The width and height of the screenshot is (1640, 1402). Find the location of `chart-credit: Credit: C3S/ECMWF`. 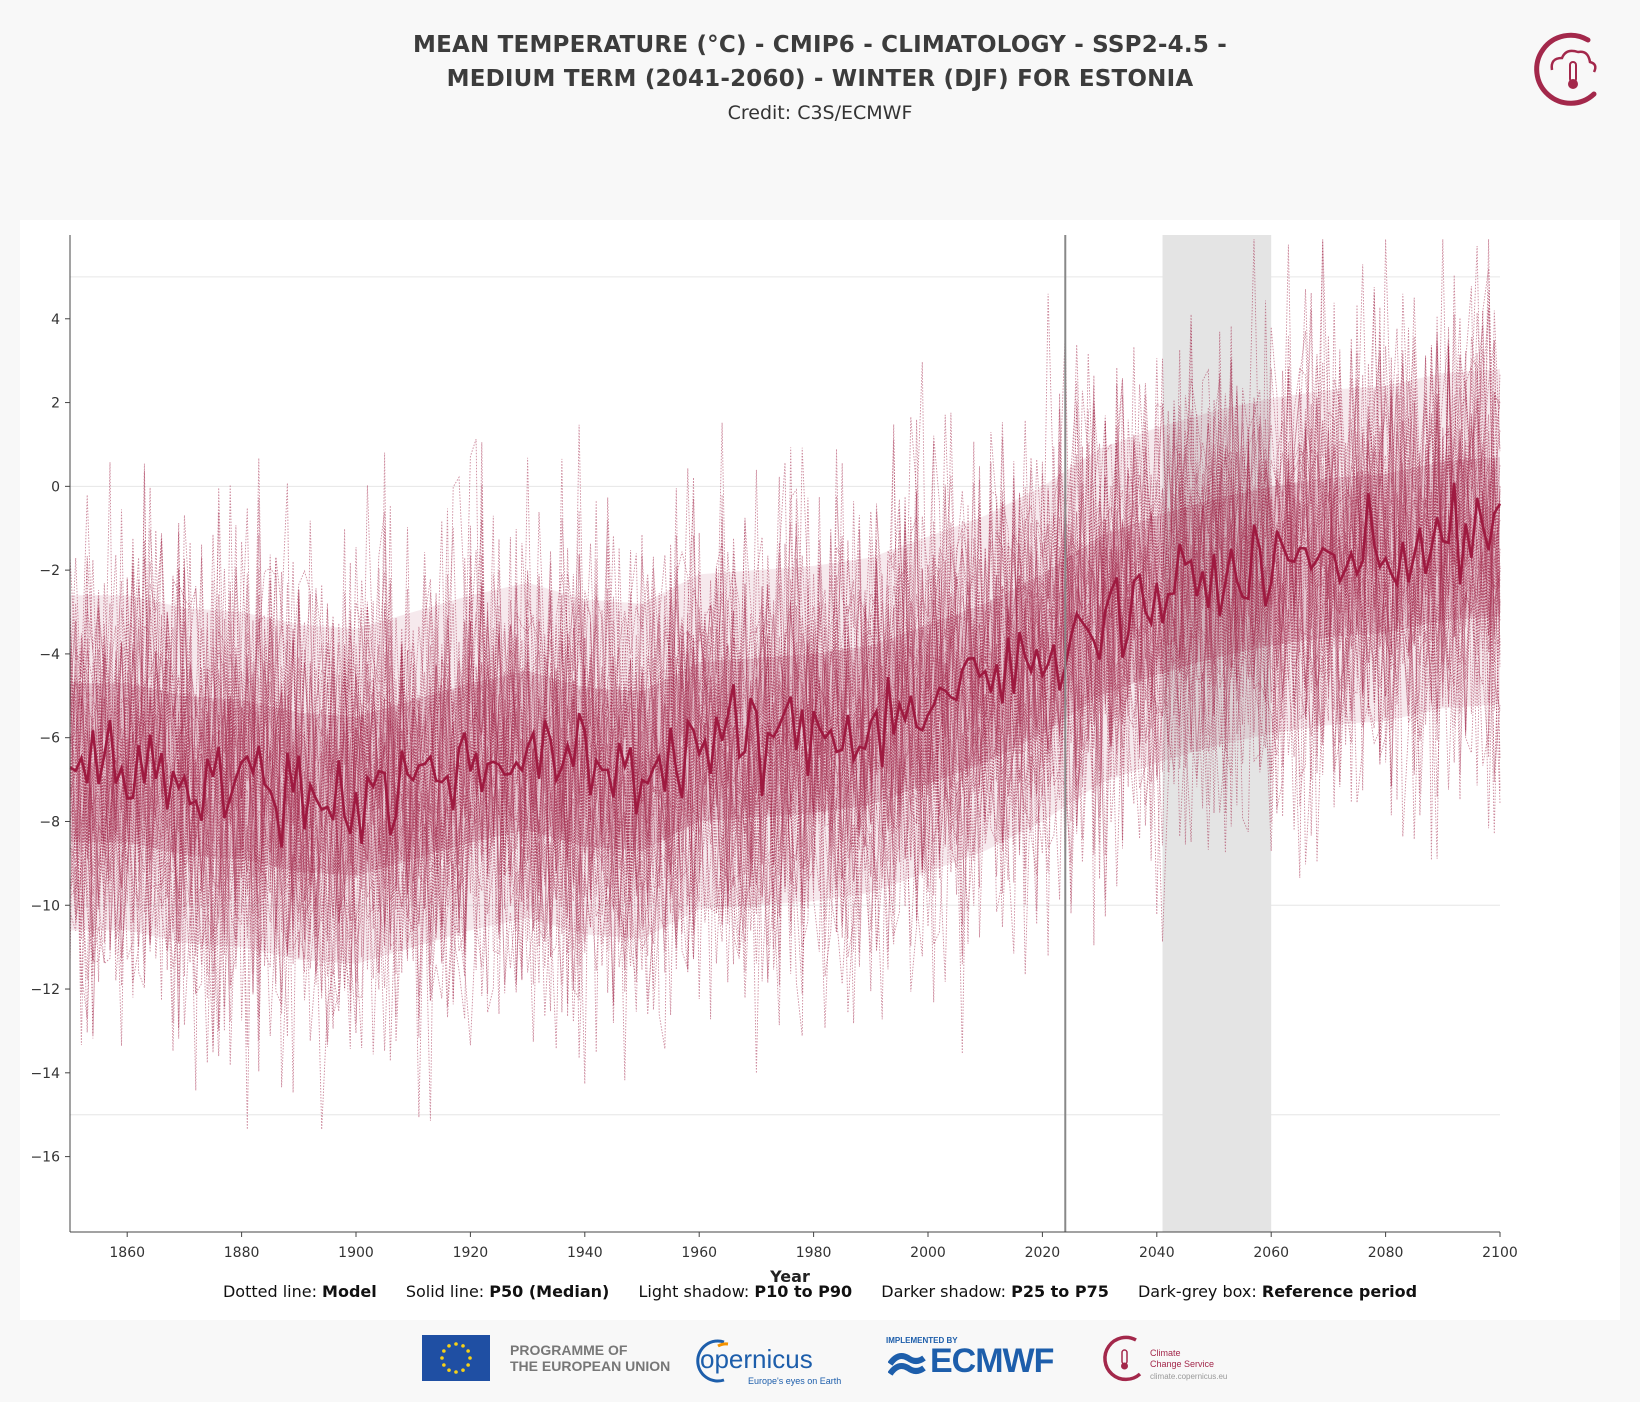

chart-credit: Credit: C3S/ECMWF is located at coordinates (820, 113).